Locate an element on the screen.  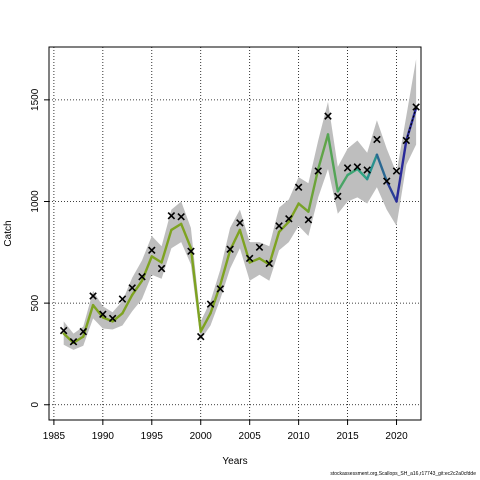
x-axis-label: Years is located at coordinates (234, 461).